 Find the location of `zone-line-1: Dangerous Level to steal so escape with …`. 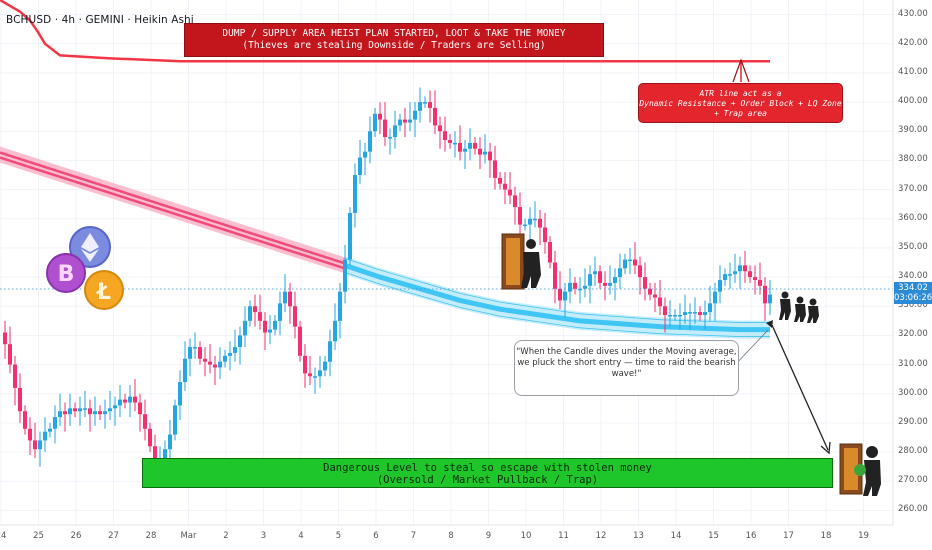

zone-line-1: Dangerous Level to steal so escape with … is located at coordinates (487, 468).